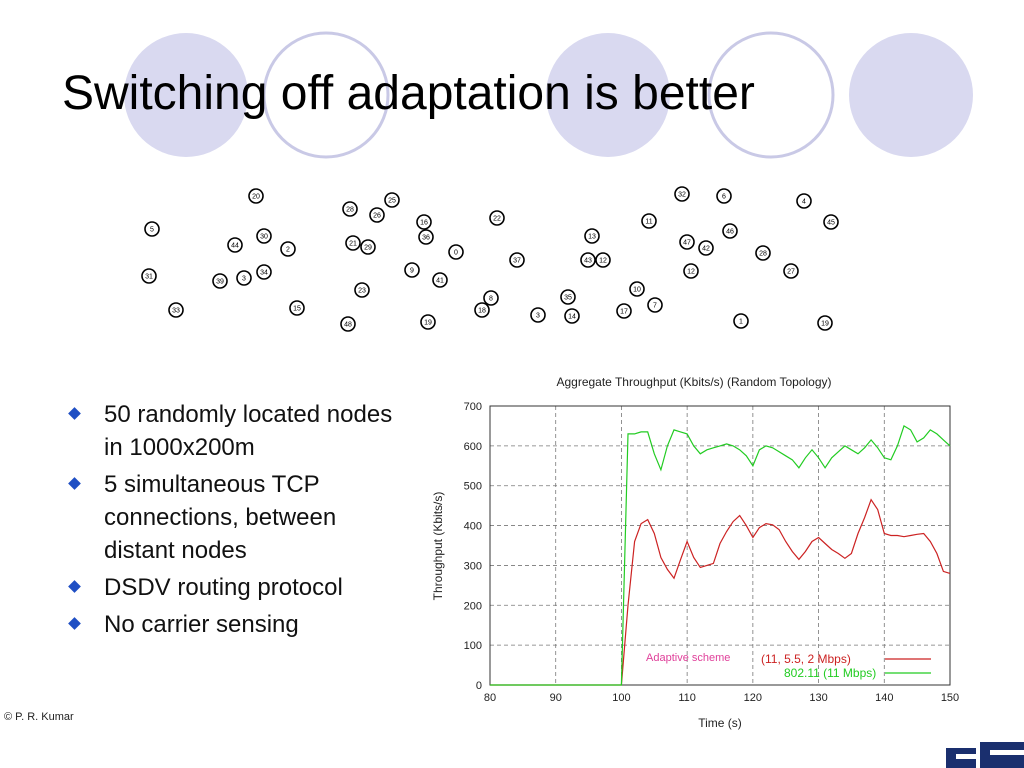 This screenshot has width=1024, height=768. Describe the element at coordinates (556, 698) in the screenshot. I see `x-tick-label: 90` at that location.